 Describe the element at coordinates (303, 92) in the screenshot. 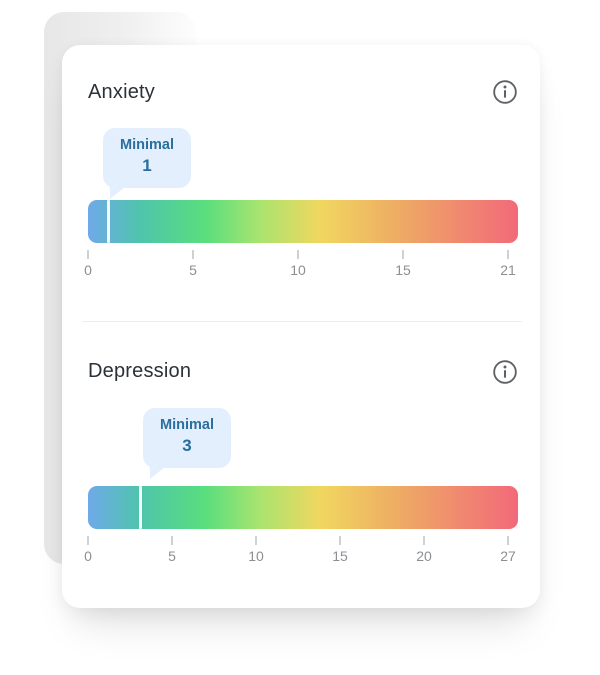

I see `anxiety-header: Anxiety` at that location.